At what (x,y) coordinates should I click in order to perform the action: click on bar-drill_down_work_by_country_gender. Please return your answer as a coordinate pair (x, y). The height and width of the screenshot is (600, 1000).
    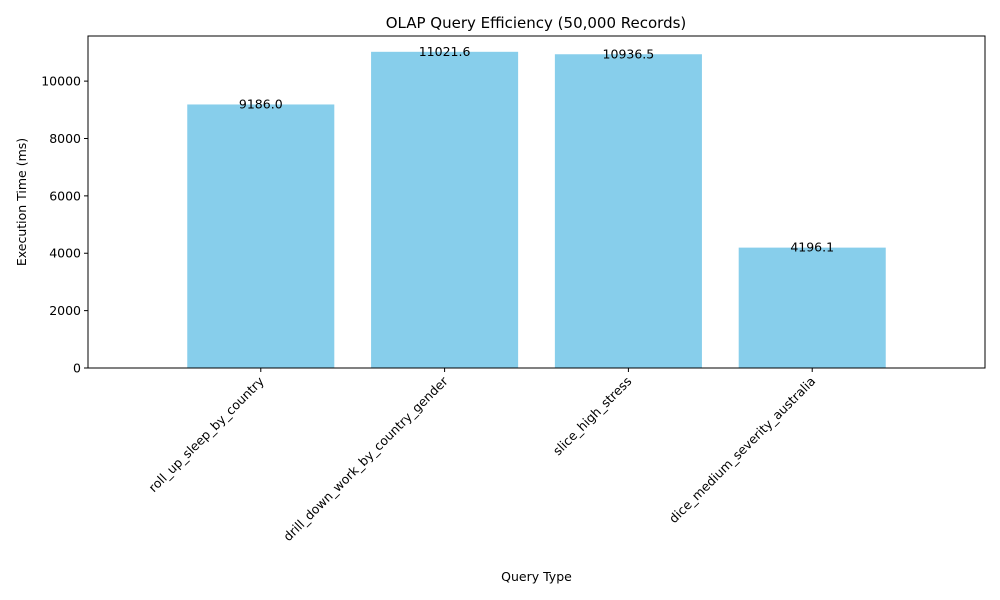
    Looking at the image, I should click on (445, 210).